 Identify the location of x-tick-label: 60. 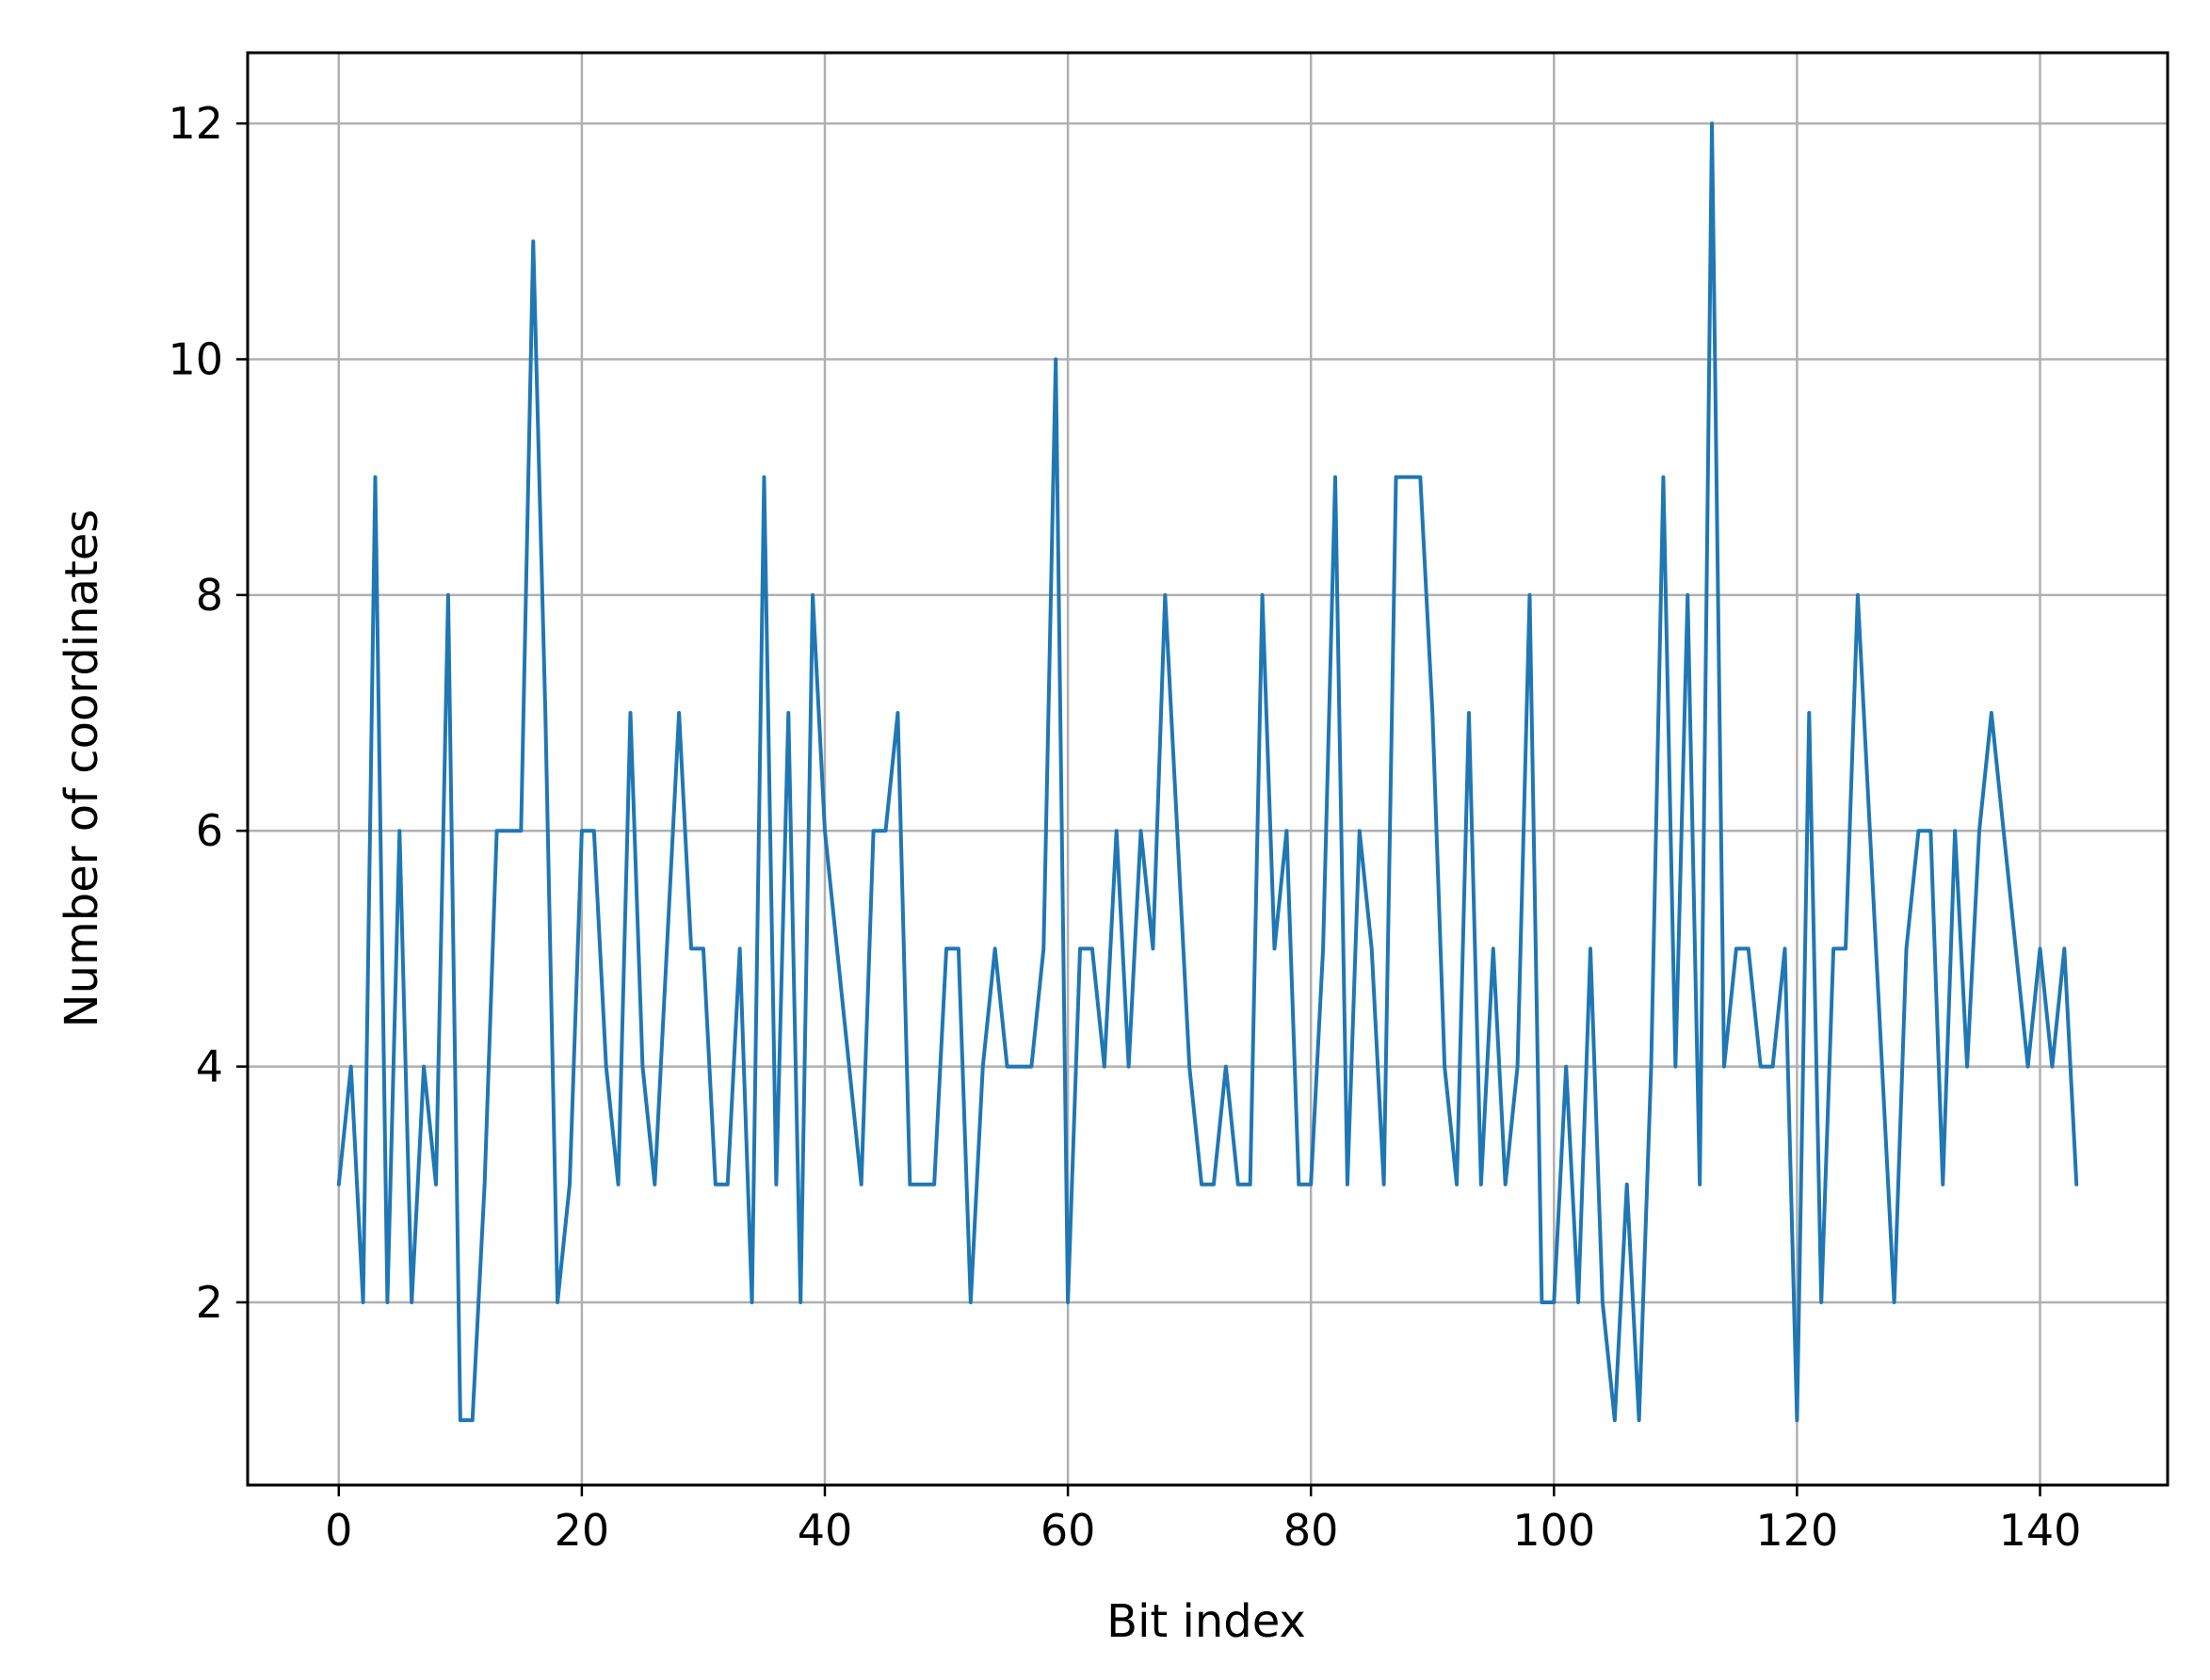
(1068, 1531).